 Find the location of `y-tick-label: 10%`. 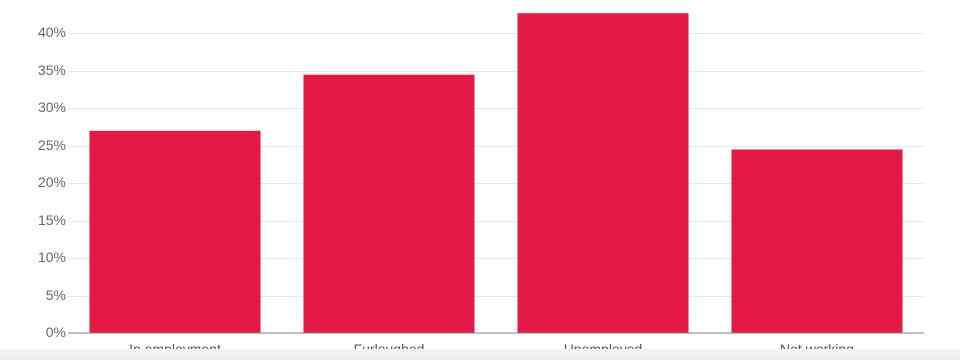

y-tick-label: 10% is located at coordinates (52, 257).